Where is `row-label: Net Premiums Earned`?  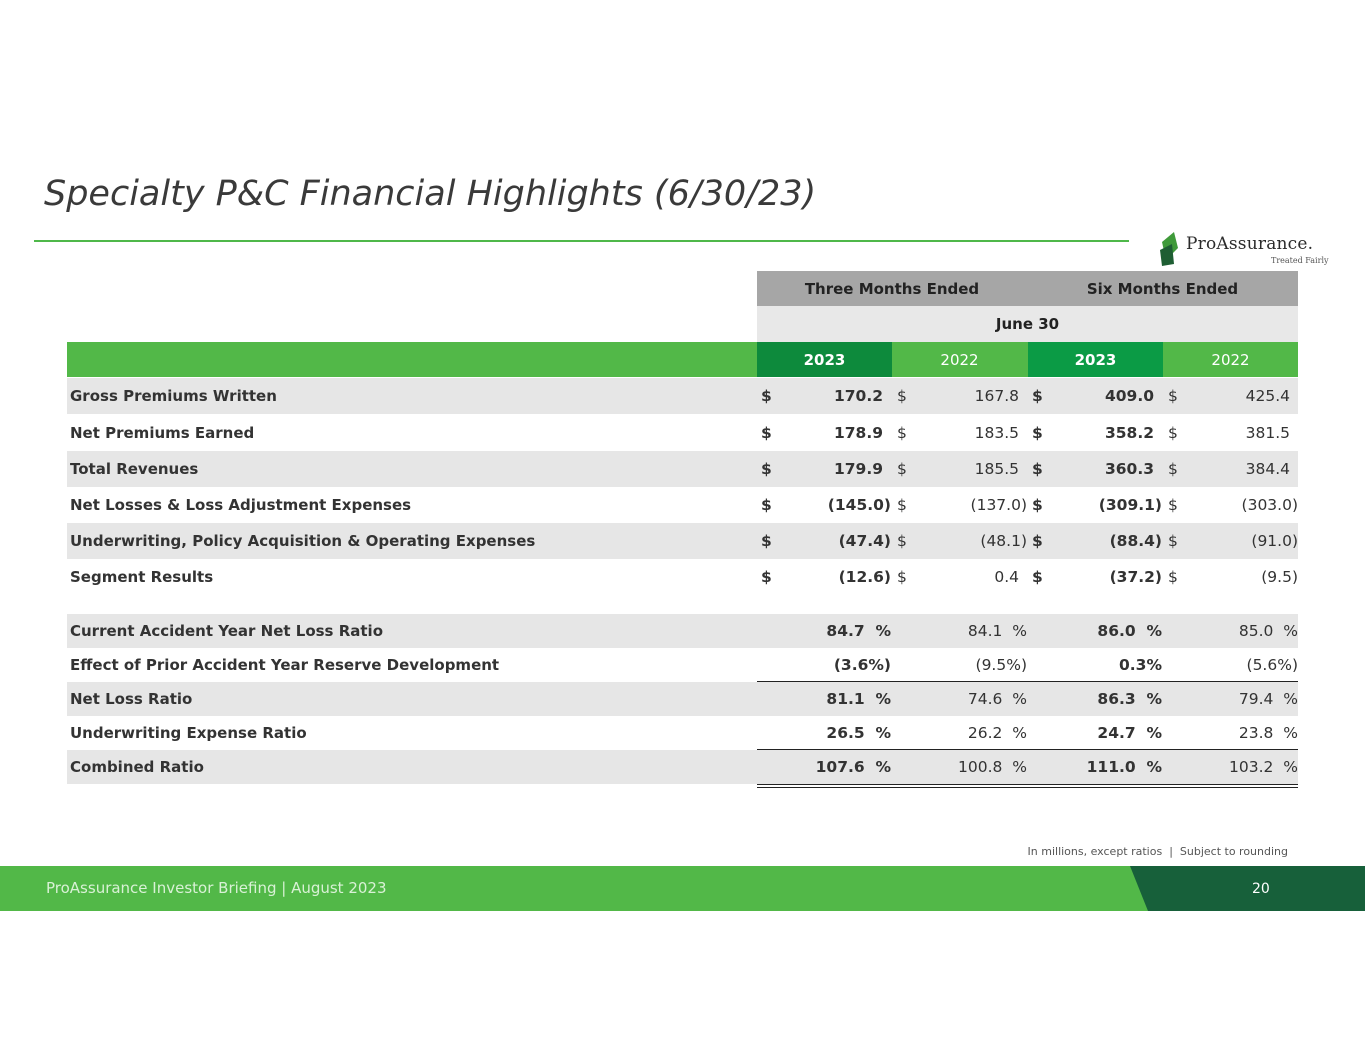 row-label: Net Premiums Earned is located at coordinates (162, 433).